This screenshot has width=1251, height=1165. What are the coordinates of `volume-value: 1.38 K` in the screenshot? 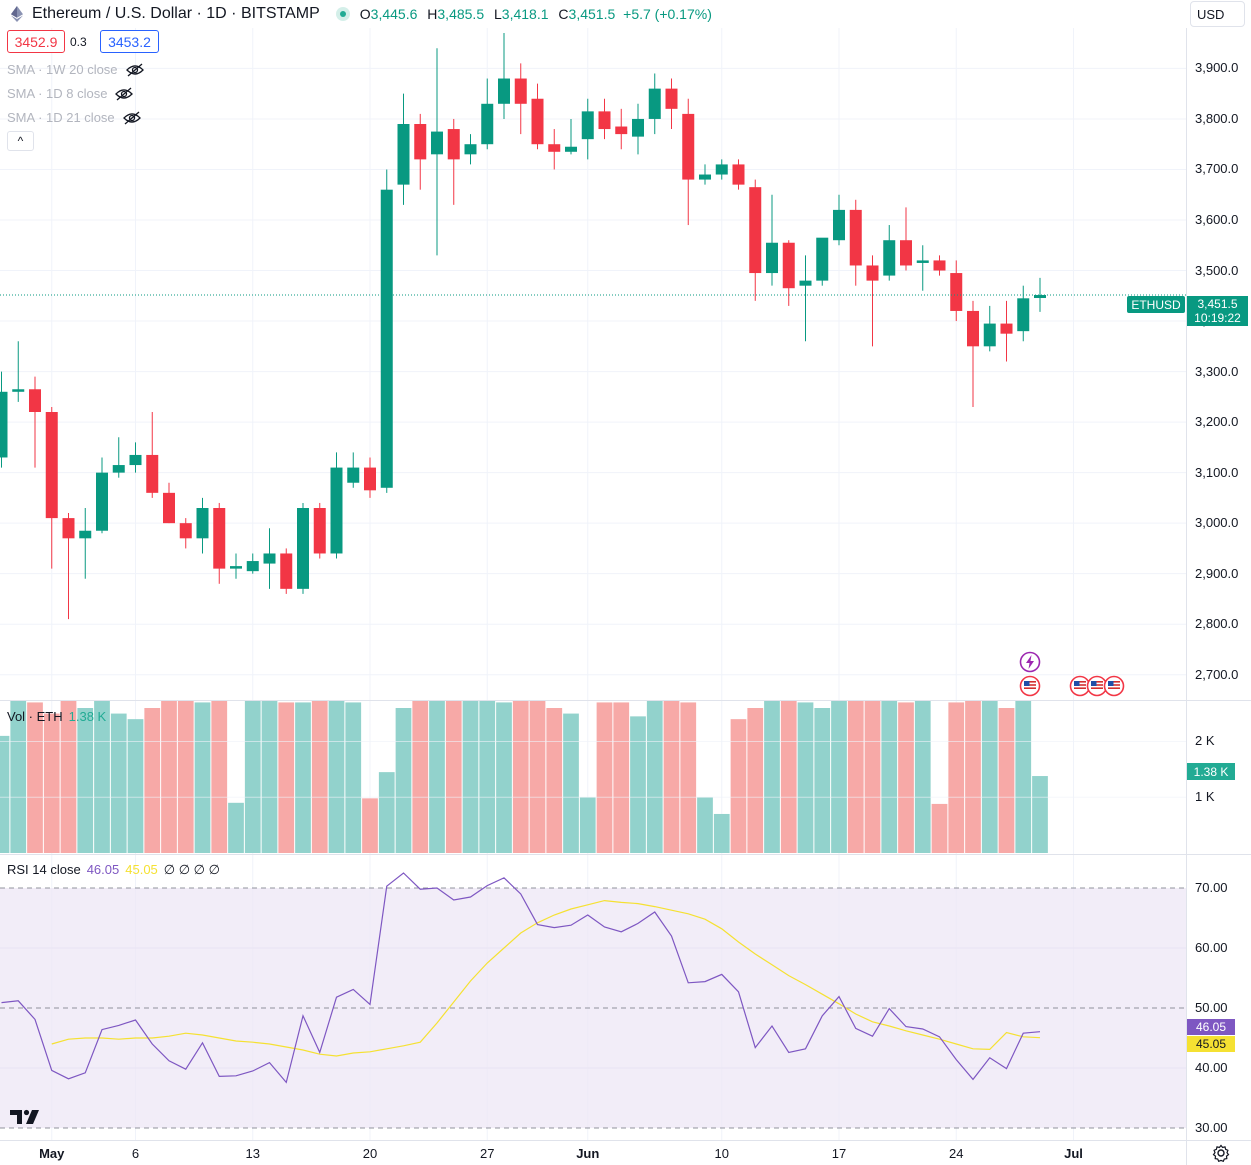 It's located at (87, 716).